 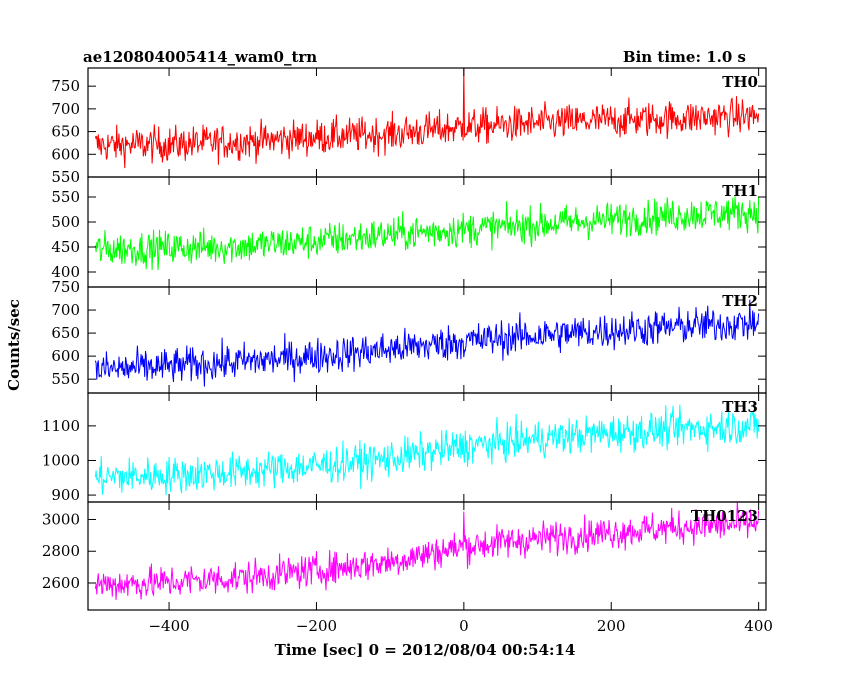 I want to click on x-tick-label: 0, so click(x=464, y=626).